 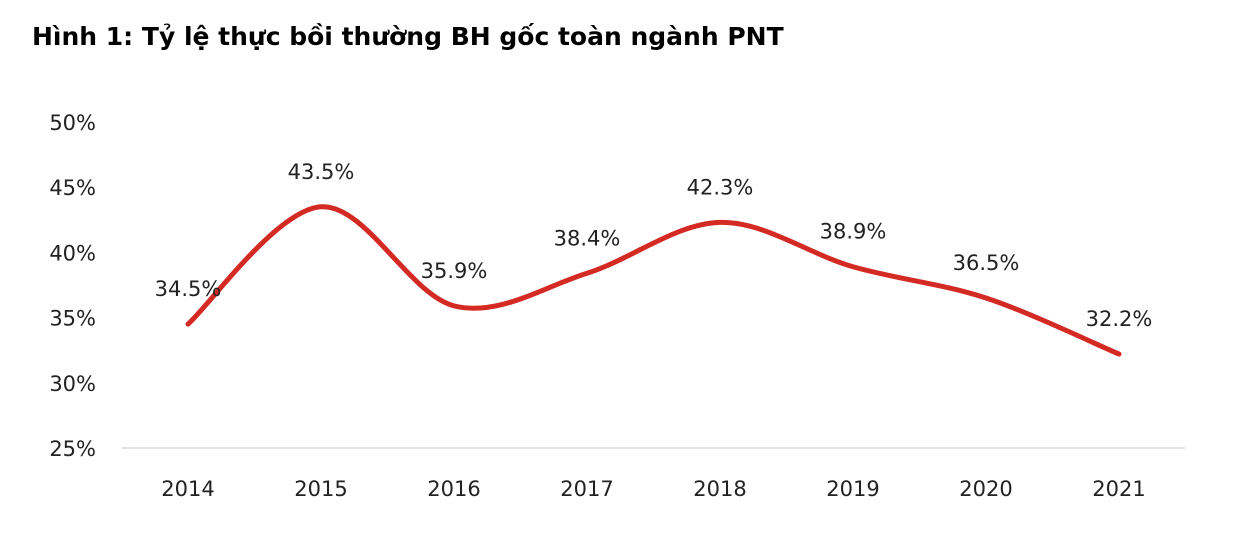 What do you see at coordinates (1118, 489) in the screenshot?
I see `x-tick-label: 2021` at bounding box center [1118, 489].